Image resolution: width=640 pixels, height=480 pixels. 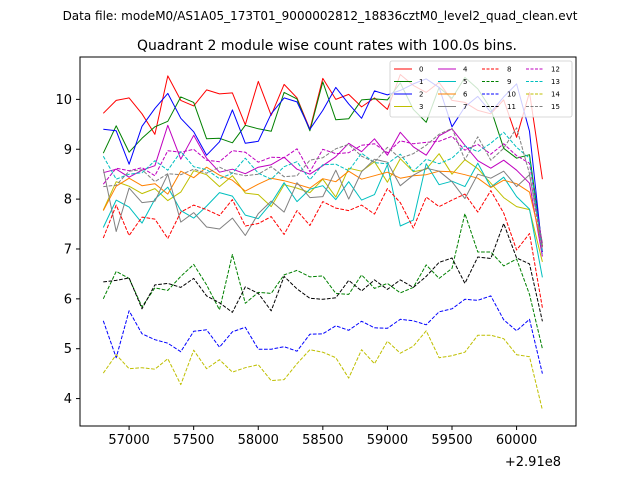 I want to click on legend-label-9: 9, so click(x=509, y=82).